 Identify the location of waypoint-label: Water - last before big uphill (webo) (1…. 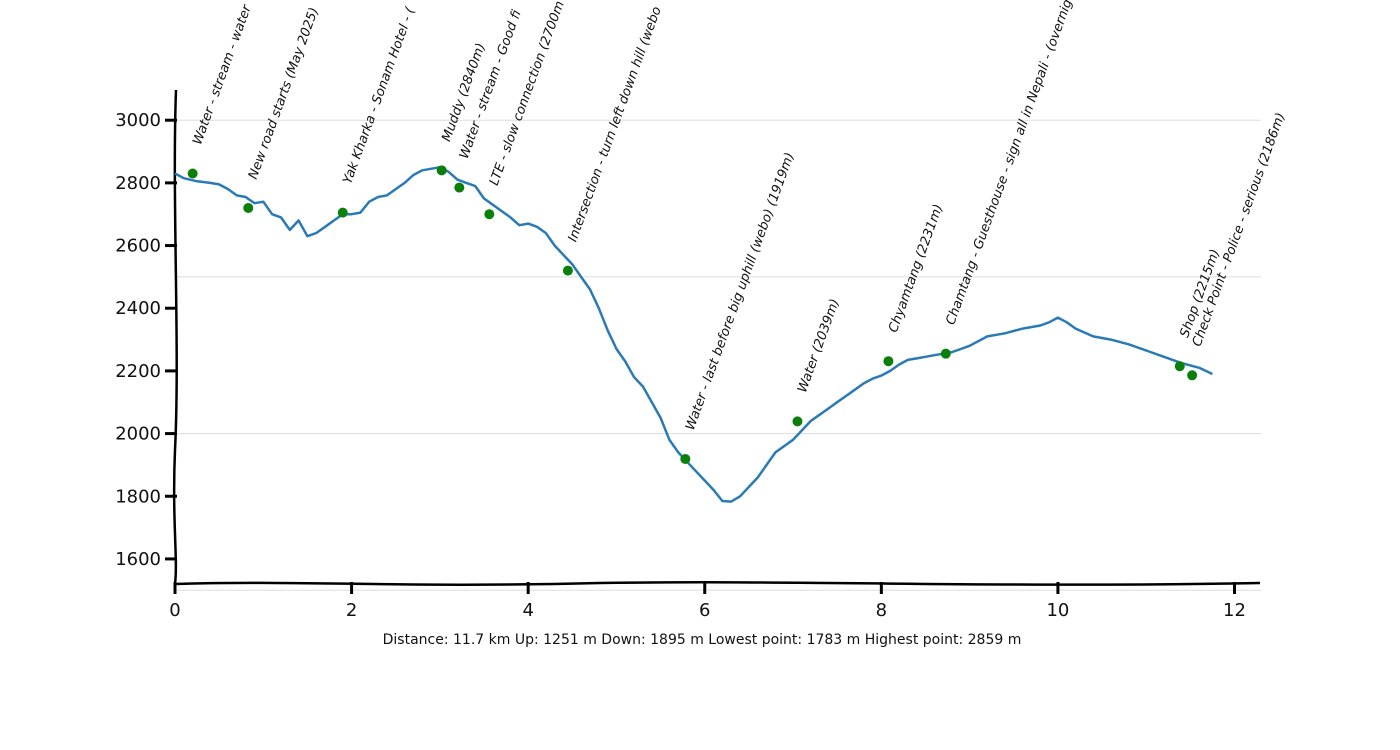
(740, 292).